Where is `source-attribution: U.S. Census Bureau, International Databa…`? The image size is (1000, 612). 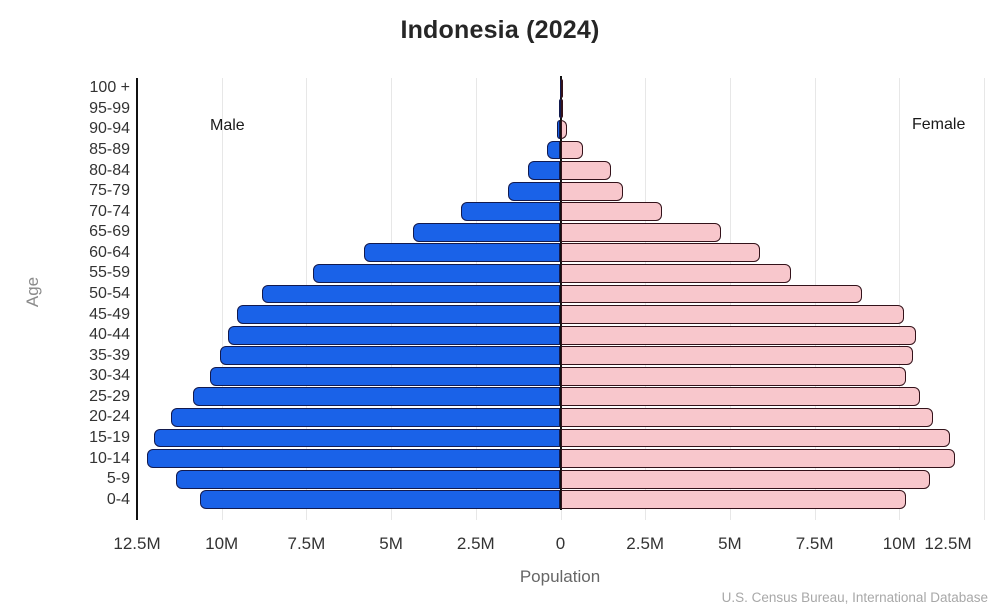 source-attribution: U.S. Census Bureau, International Databa… is located at coordinates (854, 597).